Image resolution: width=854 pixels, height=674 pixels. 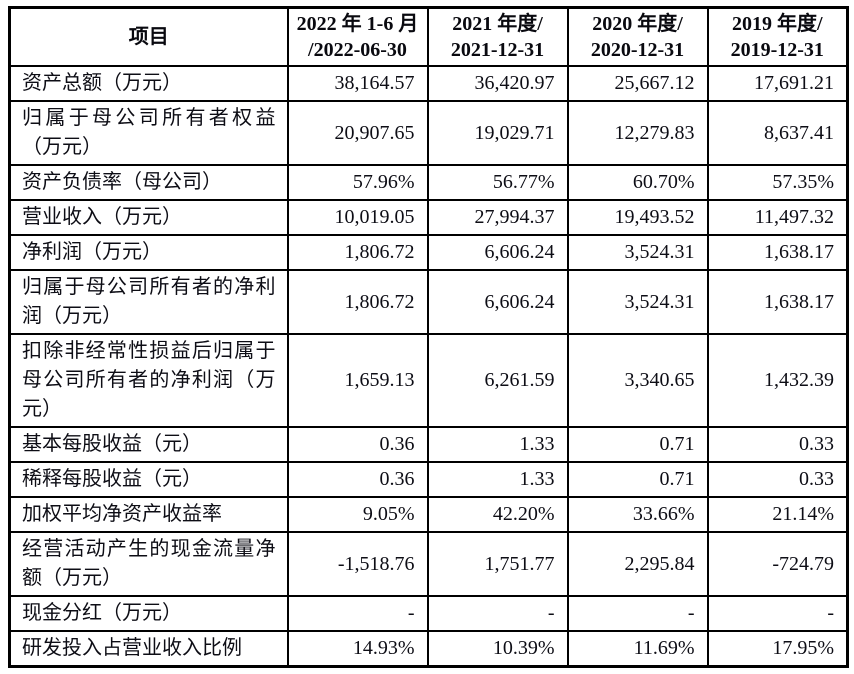 I want to click on row-value: 1,751.77, so click(x=497, y=564).